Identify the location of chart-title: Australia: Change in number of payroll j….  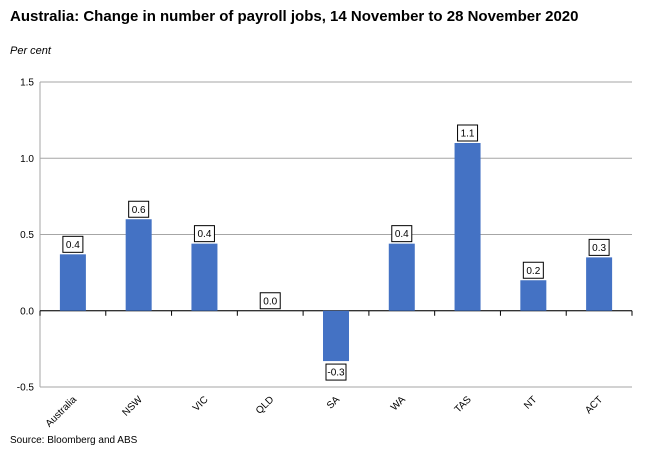
(294, 16).